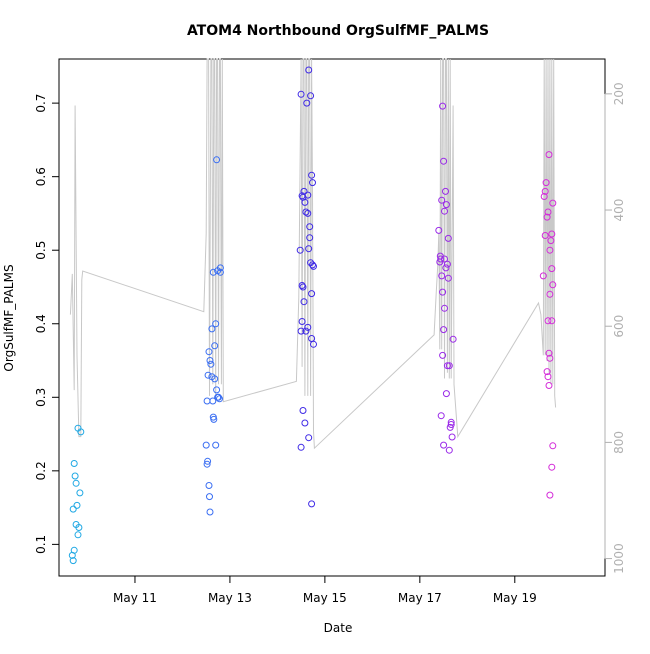  What do you see at coordinates (230, 598) in the screenshot?
I see `x-tick-label: May 13` at bounding box center [230, 598].